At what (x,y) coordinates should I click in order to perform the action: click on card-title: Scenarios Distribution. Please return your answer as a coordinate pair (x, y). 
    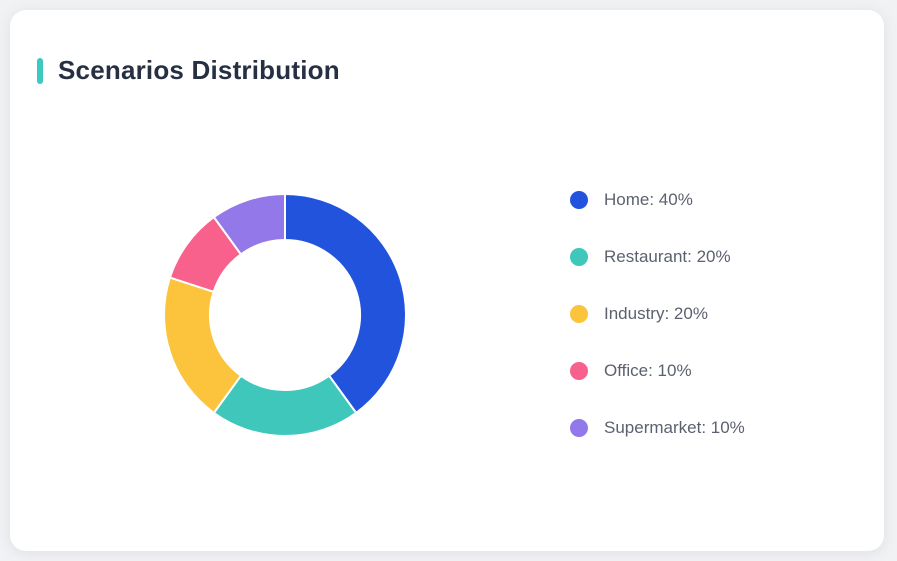
    Looking at the image, I should click on (199, 70).